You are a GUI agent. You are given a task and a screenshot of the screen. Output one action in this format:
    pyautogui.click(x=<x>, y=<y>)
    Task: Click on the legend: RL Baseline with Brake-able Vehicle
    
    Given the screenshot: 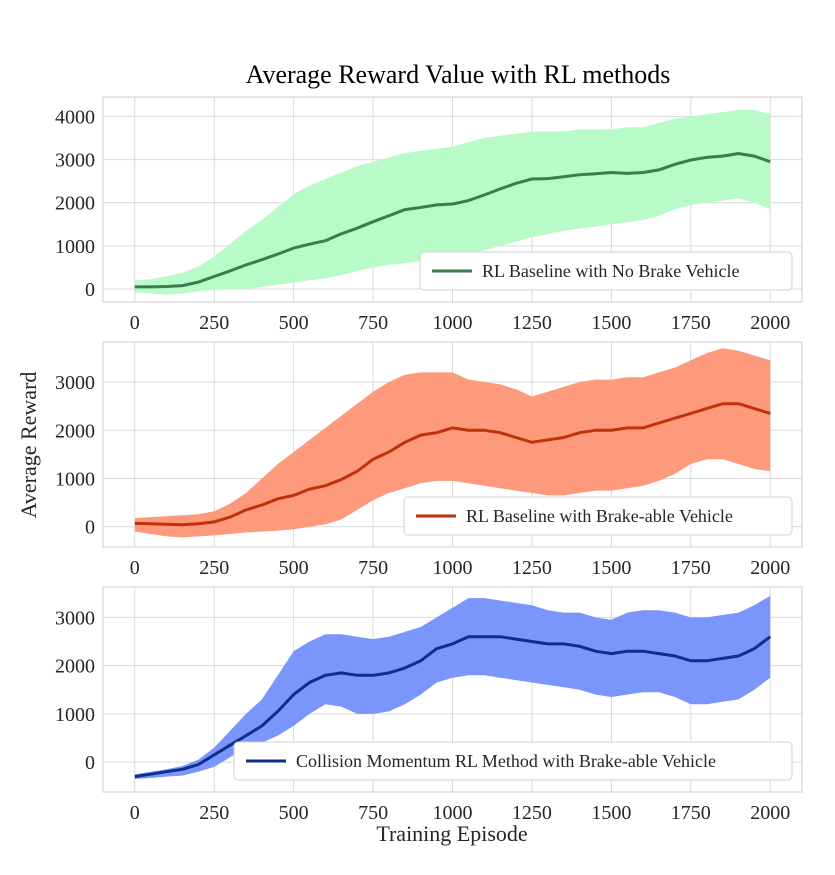 What is the action you would take?
    pyautogui.click(x=598, y=516)
    